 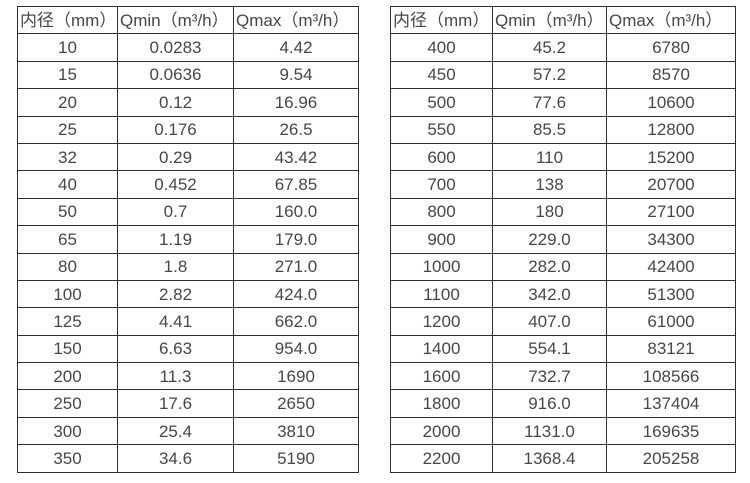 I want to click on table-row: 150 6.63 954.0, so click(x=188, y=349).